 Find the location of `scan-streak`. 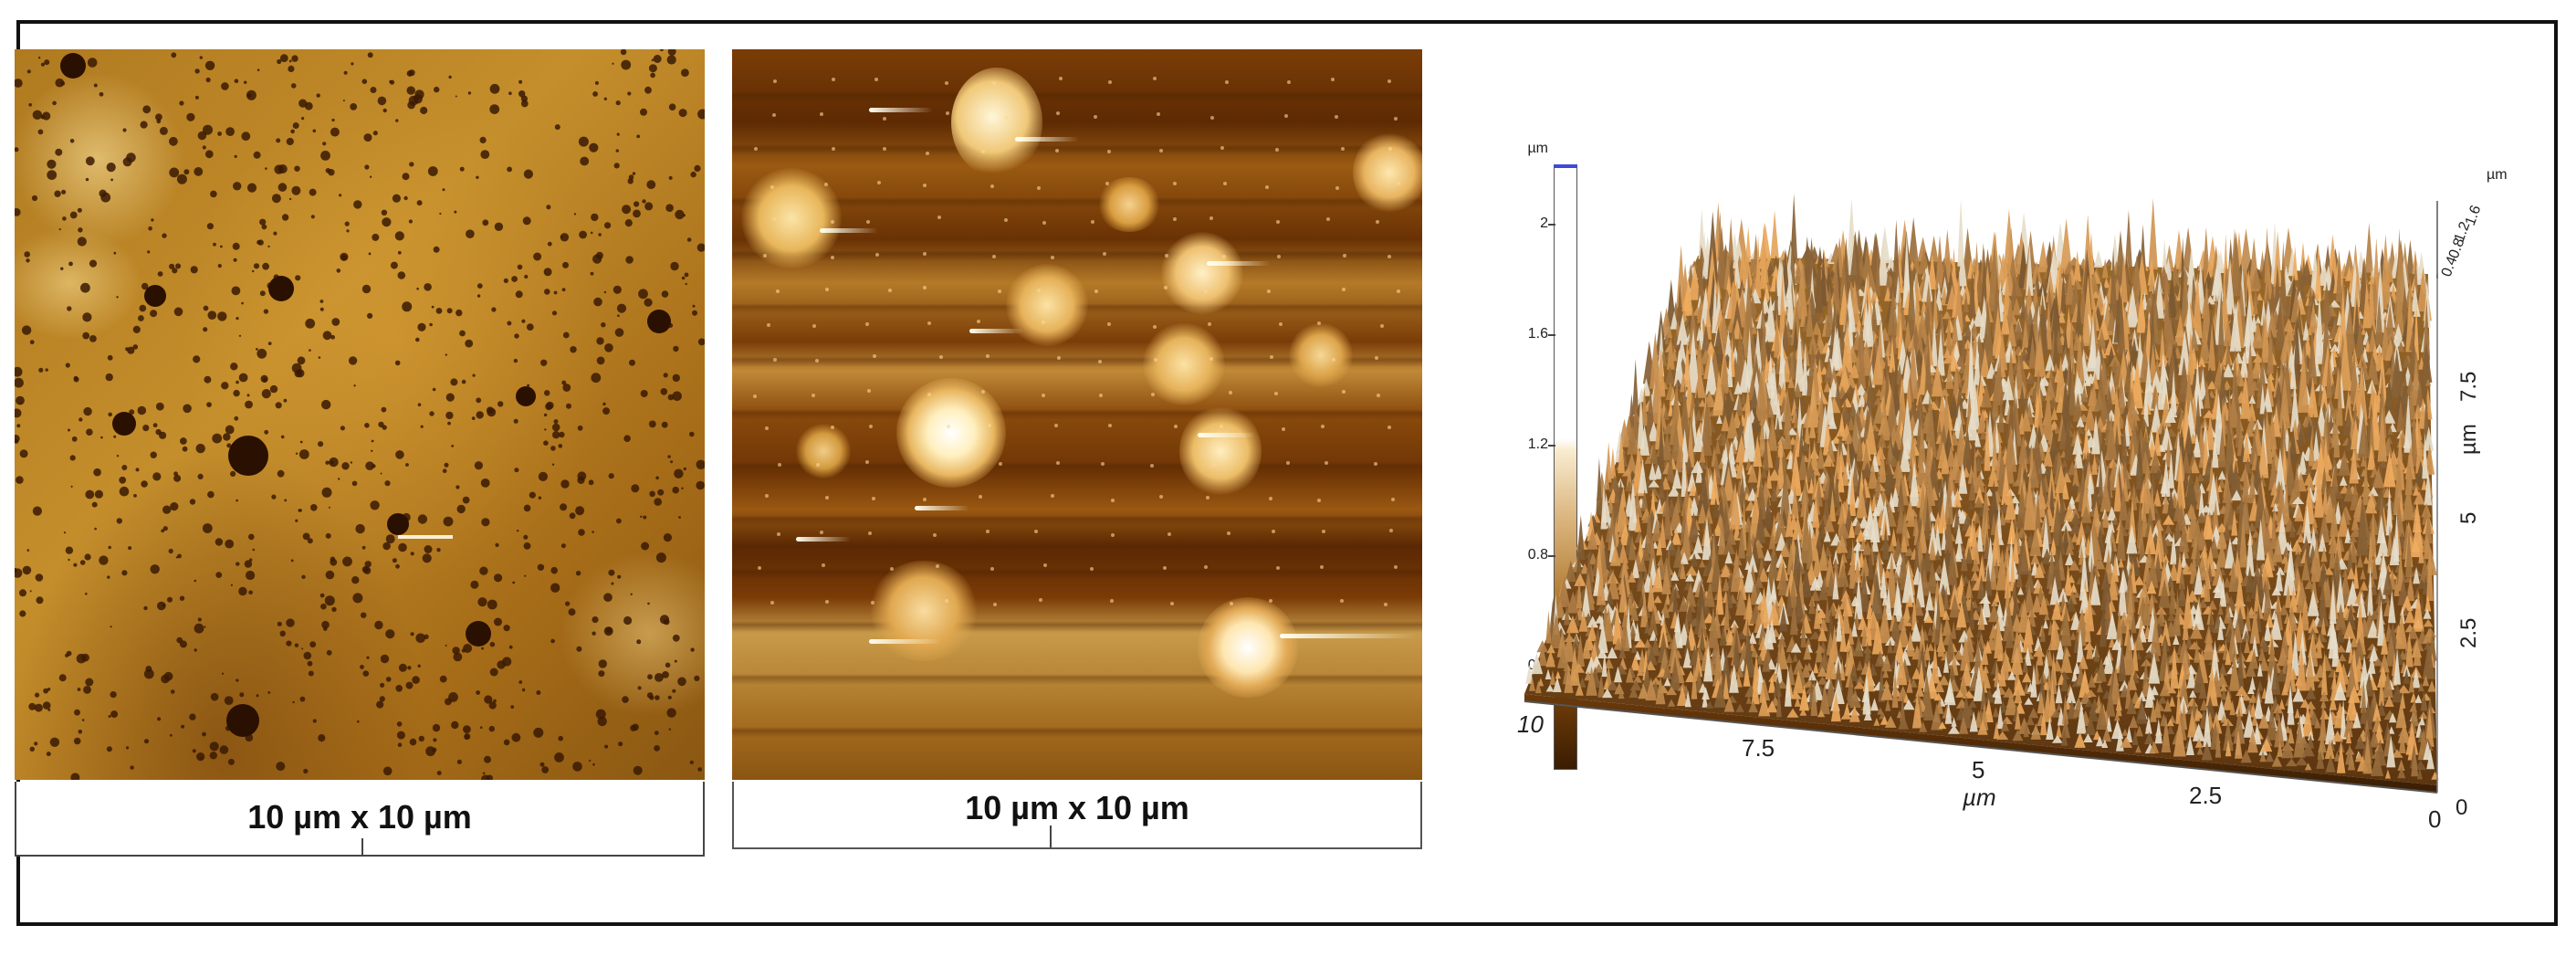

scan-streak is located at coordinates (1348, 636).